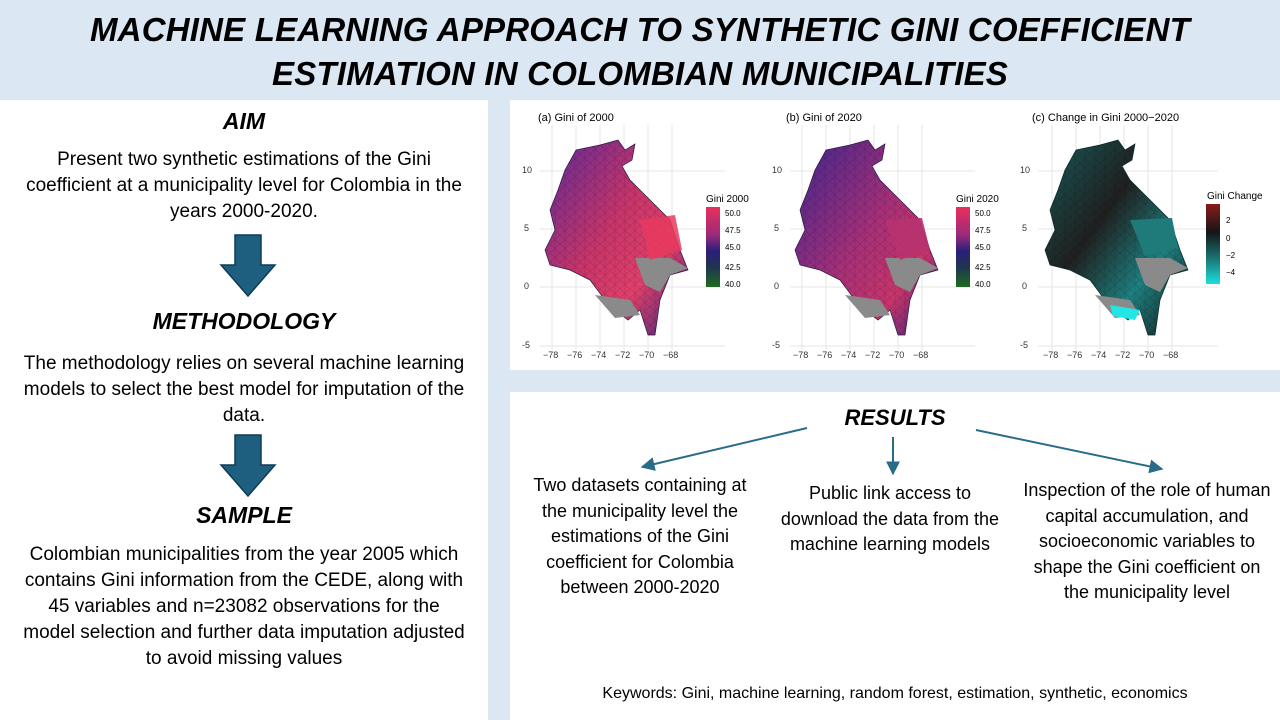  What do you see at coordinates (724, 449) in the screenshot?
I see `result-arrow-left` at bounding box center [724, 449].